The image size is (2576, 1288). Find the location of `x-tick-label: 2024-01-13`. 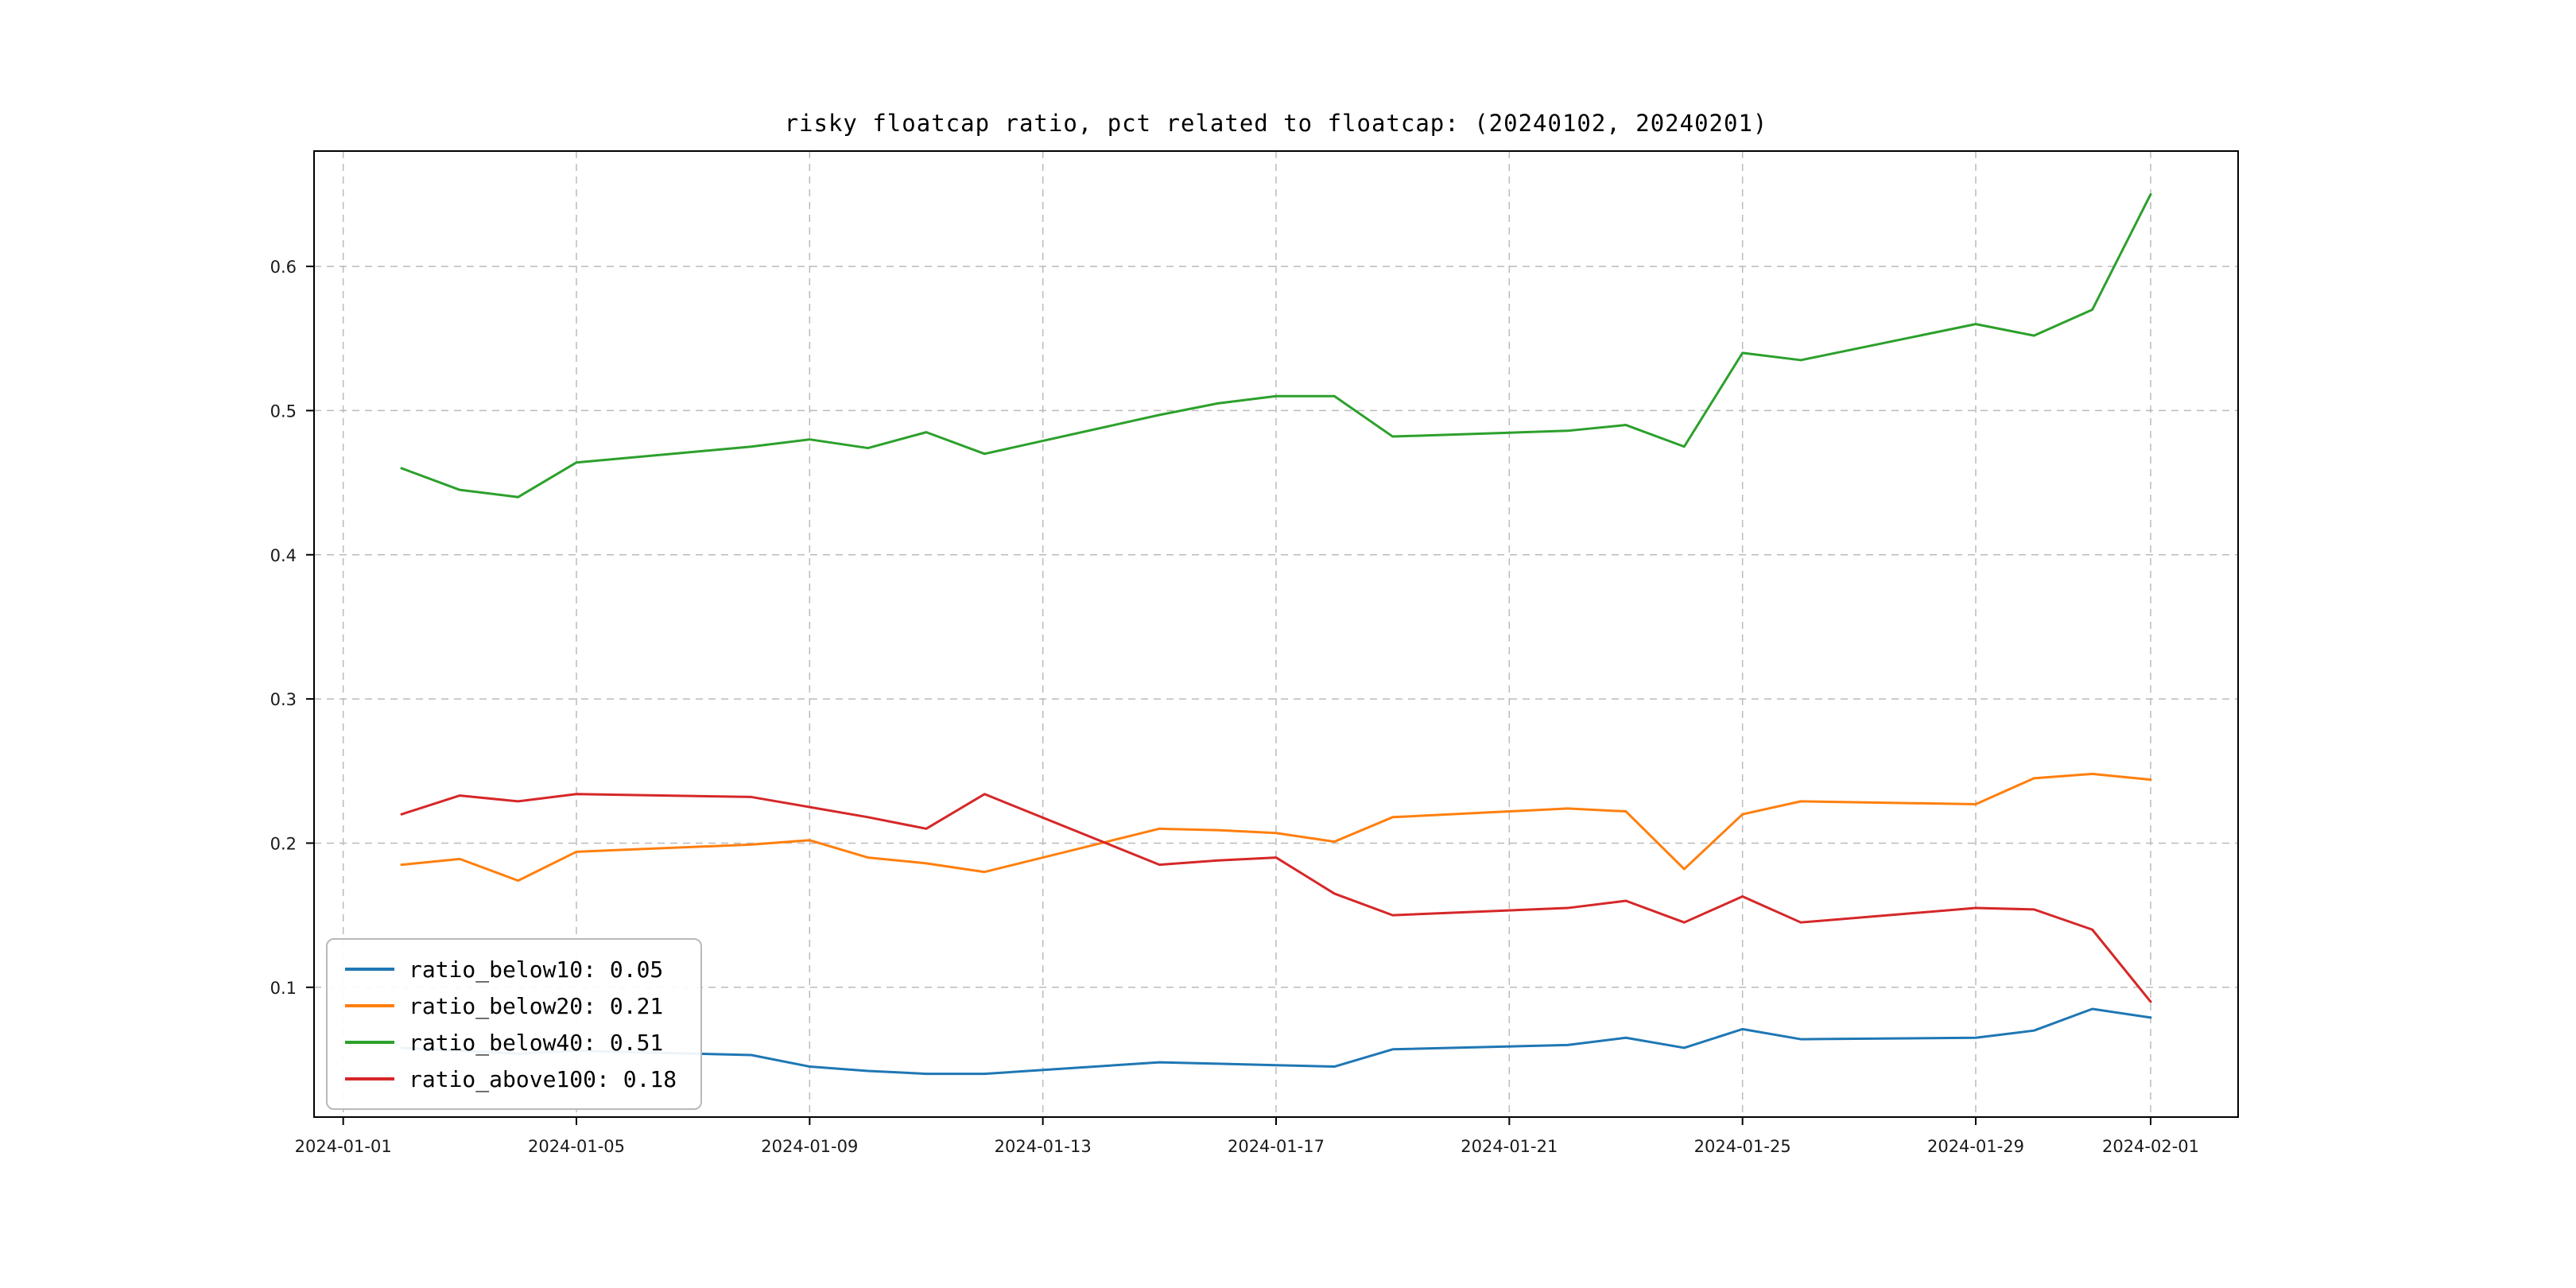

x-tick-label: 2024-01-13 is located at coordinates (1044, 1146).